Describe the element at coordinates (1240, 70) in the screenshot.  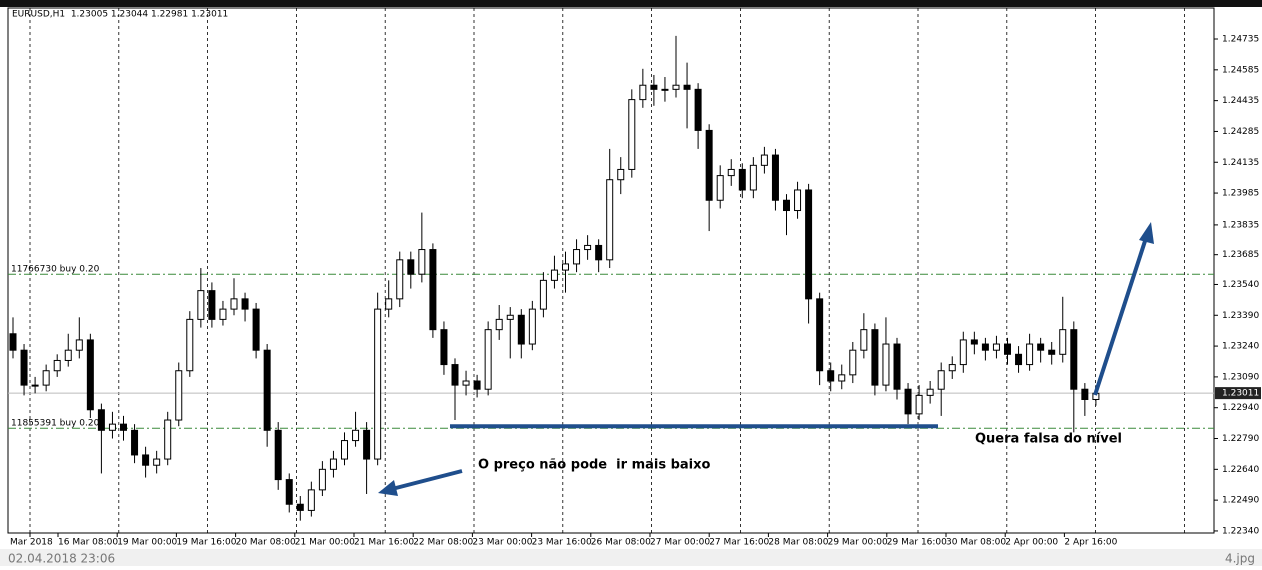
I see `y-tick-label: 1.24585` at that location.